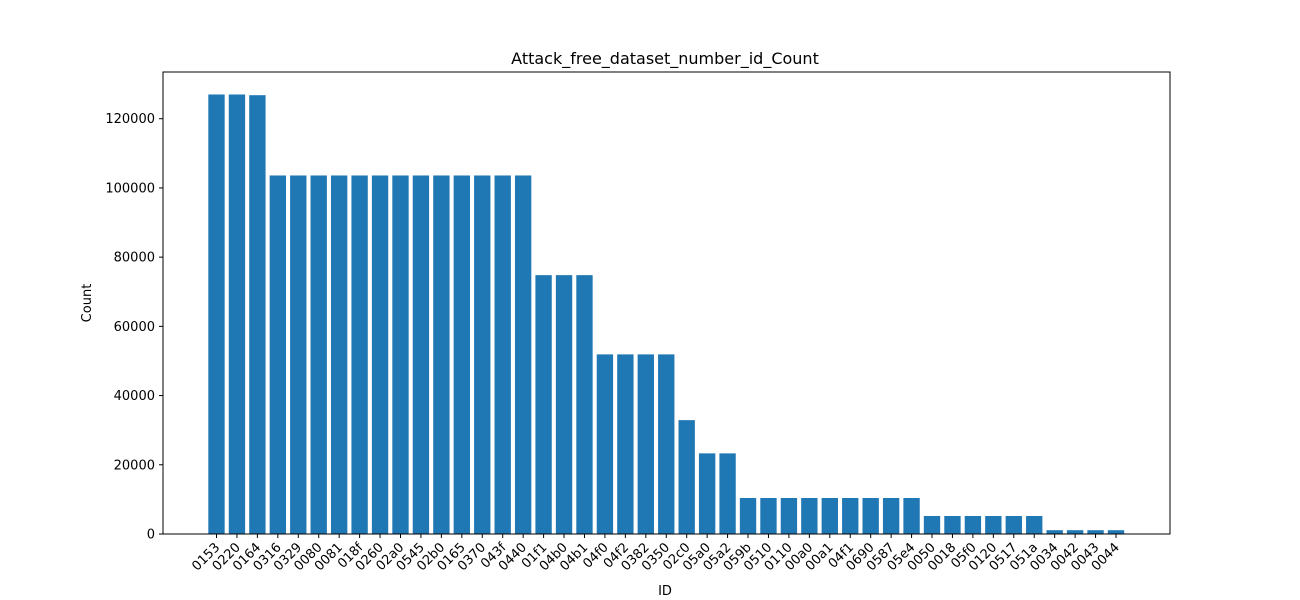  I want to click on y-axis-label: Count, so click(87, 303).